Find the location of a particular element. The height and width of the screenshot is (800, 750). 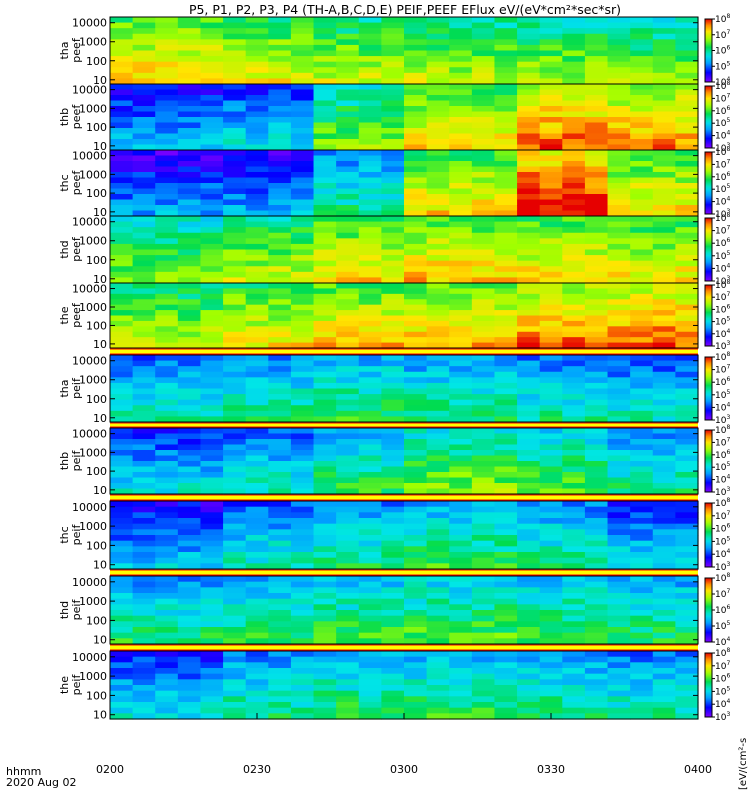

y-tick-label: 10000 is located at coordinates (89, 434).